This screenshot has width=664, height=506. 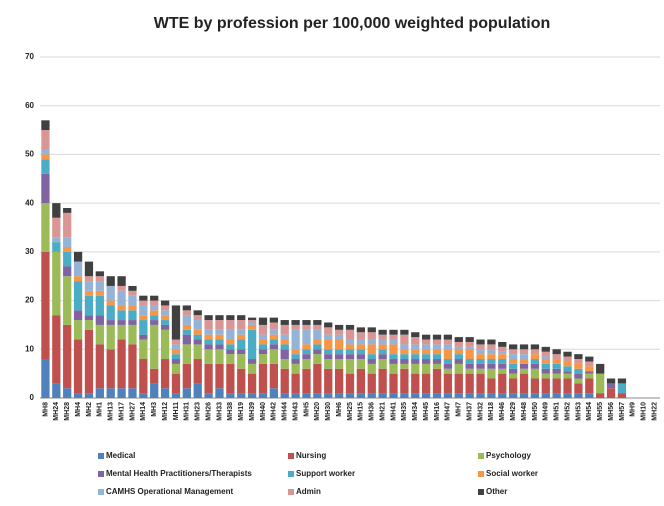 What do you see at coordinates (578, 411) in the screenshot?
I see `x-tick-label: MH53` at bounding box center [578, 411].